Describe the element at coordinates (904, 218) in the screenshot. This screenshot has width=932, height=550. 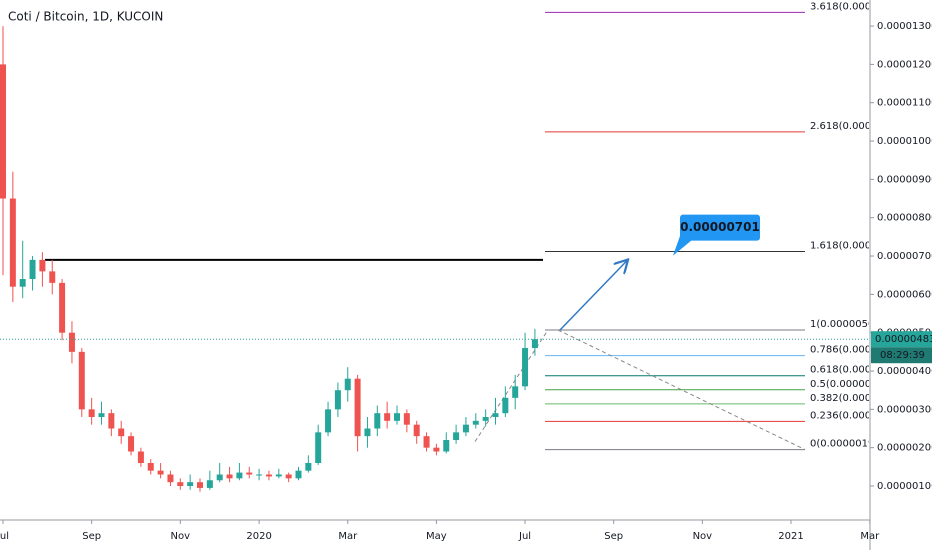
I see `y-tick-label: 0.00000800` at that location.